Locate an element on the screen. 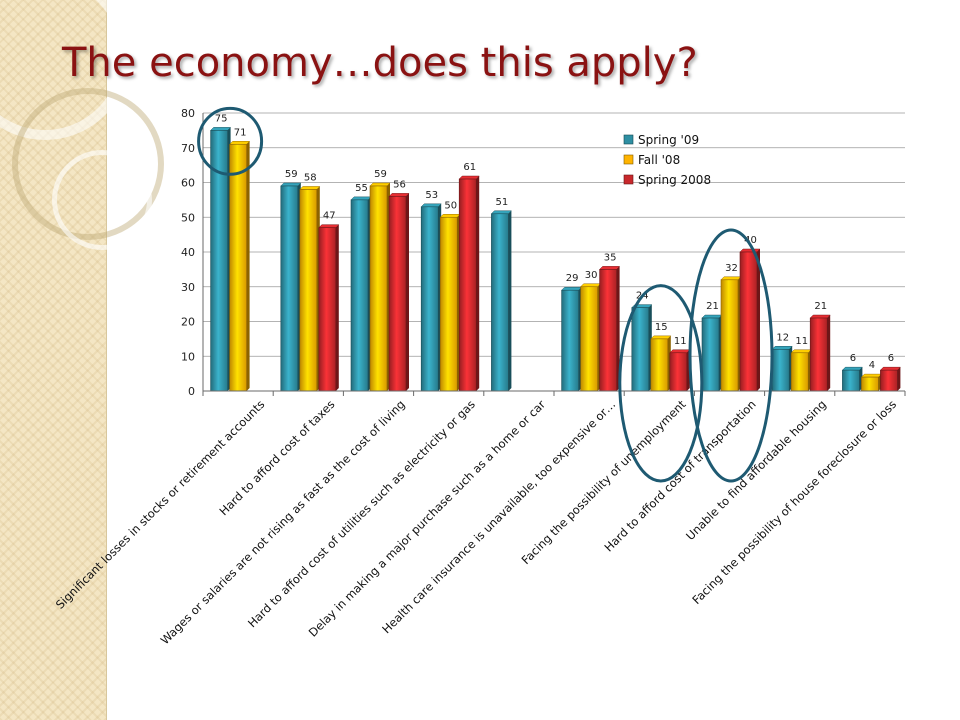 This screenshot has width=960, height=720. data-label: 35 is located at coordinates (610, 257).